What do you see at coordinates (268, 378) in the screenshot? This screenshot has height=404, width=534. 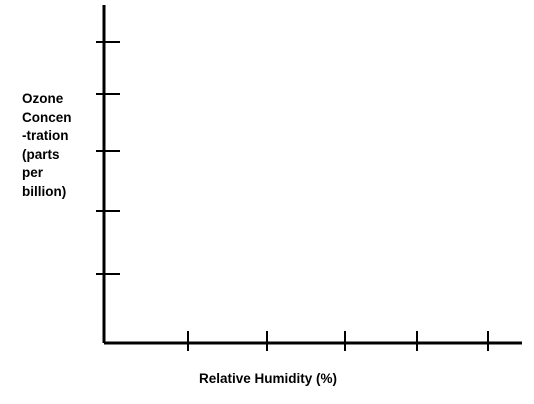 I see `x-axis-label: Relative Humidity (%)` at bounding box center [268, 378].